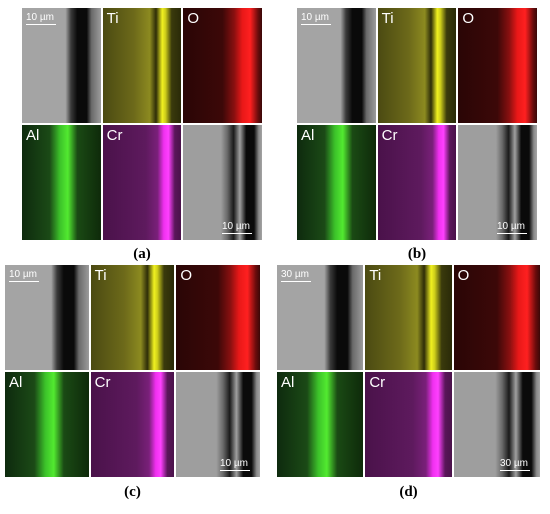 This screenshot has height=514, width=550. What do you see at coordinates (408, 492) in the screenshot?
I see `panel-caption: (d)` at bounding box center [408, 492].